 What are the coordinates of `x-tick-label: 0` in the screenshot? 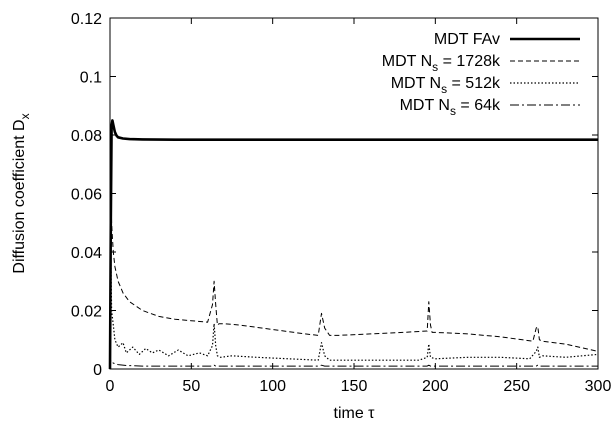 It's located at (110, 386).